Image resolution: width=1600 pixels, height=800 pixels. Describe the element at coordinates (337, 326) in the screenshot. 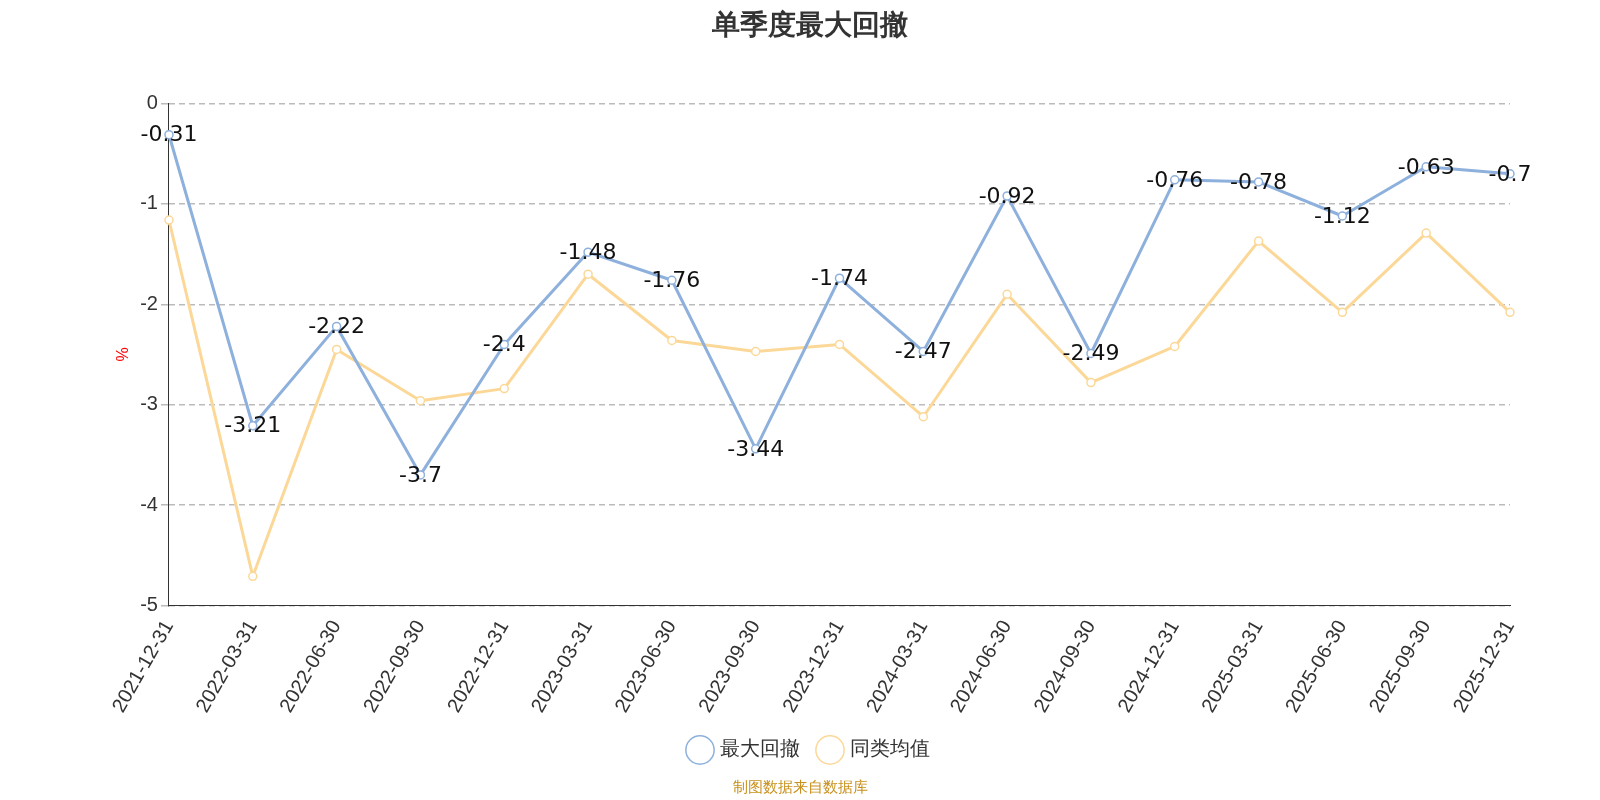

I see `data-label: -2.22` at that location.